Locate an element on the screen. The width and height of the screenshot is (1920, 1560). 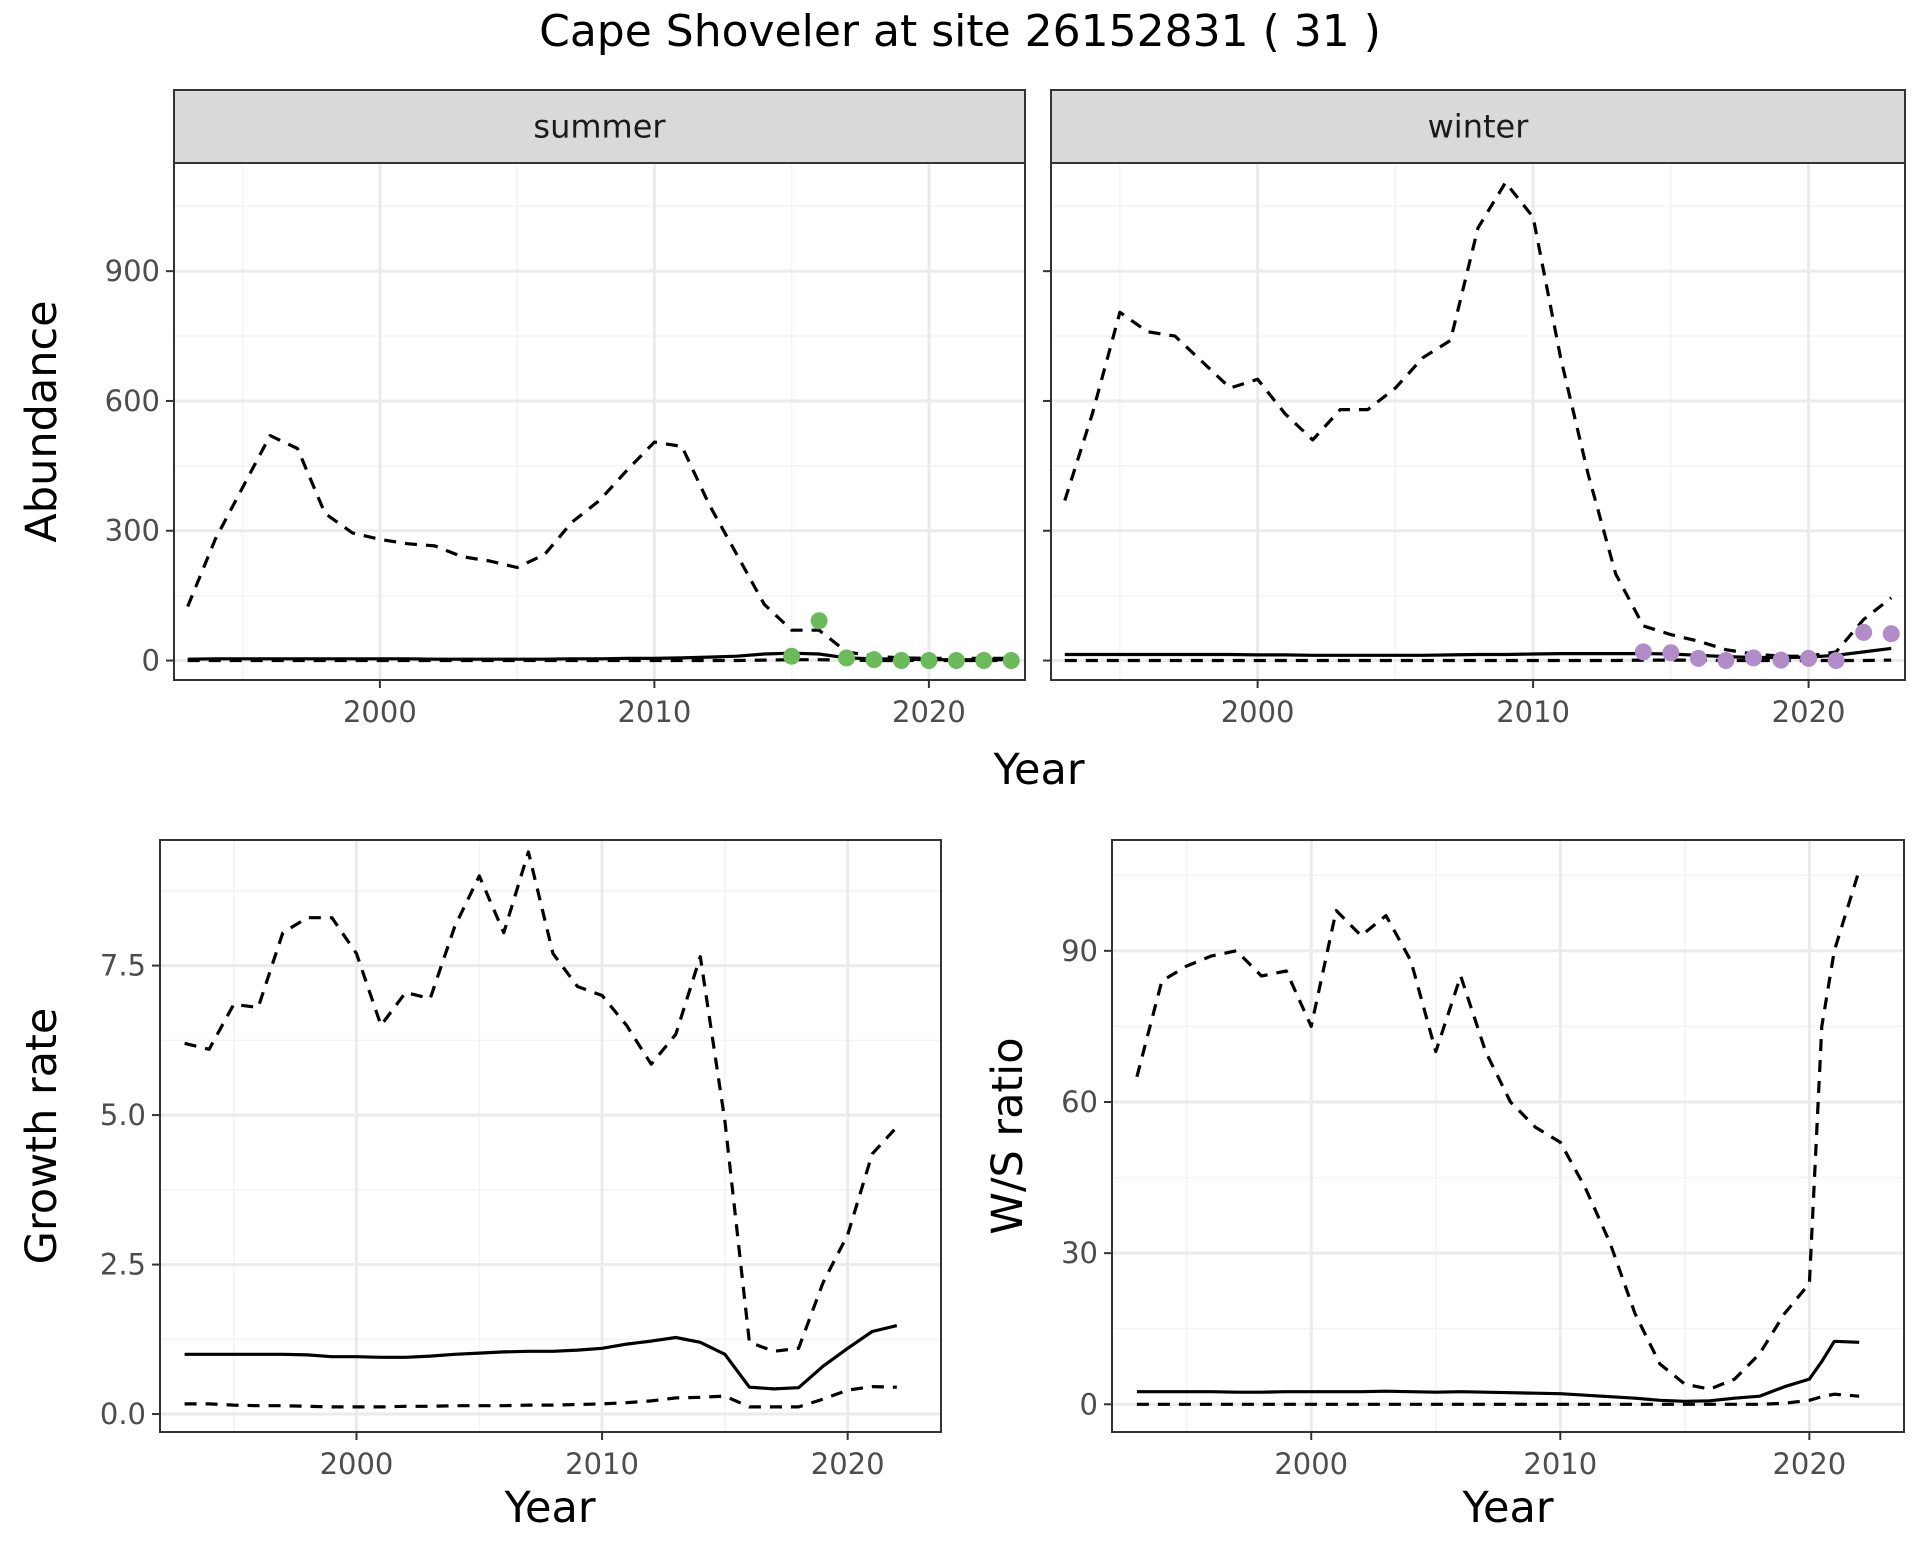
panel-3-x-axis-title: Year is located at coordinates (549, 1508).